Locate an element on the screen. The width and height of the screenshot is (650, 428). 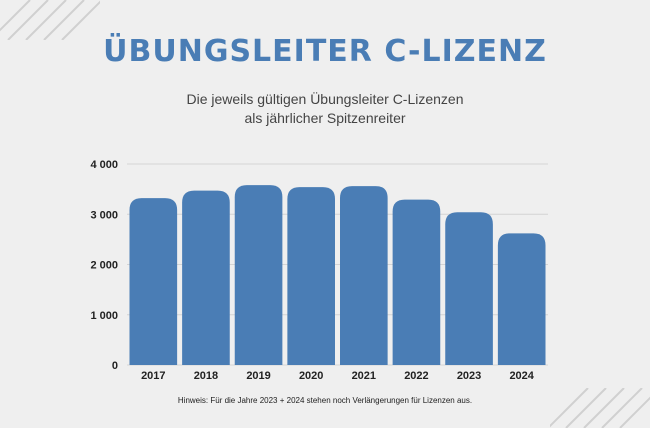
subtitle-line-2: als jährlicher Spitzenreiter is located at coordinates (325, 118).